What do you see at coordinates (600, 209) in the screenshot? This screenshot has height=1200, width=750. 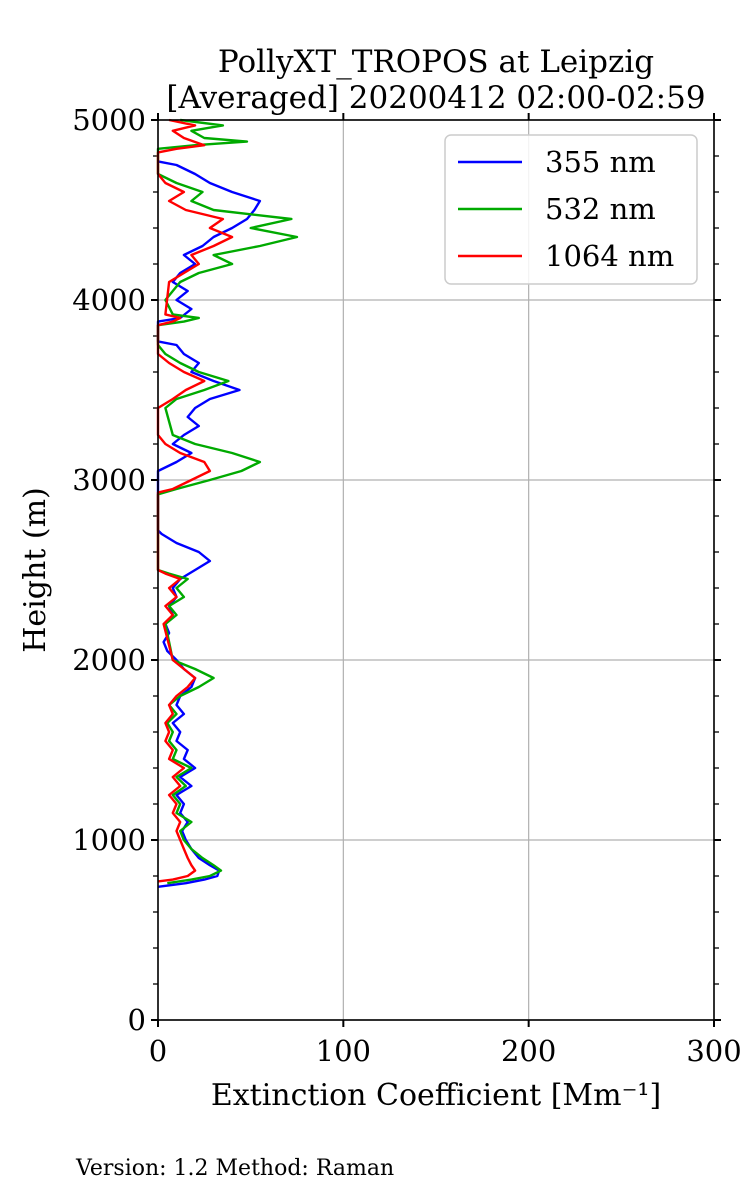 I see `legend-label-532: 532 nm` at bounding box center [600, 209].